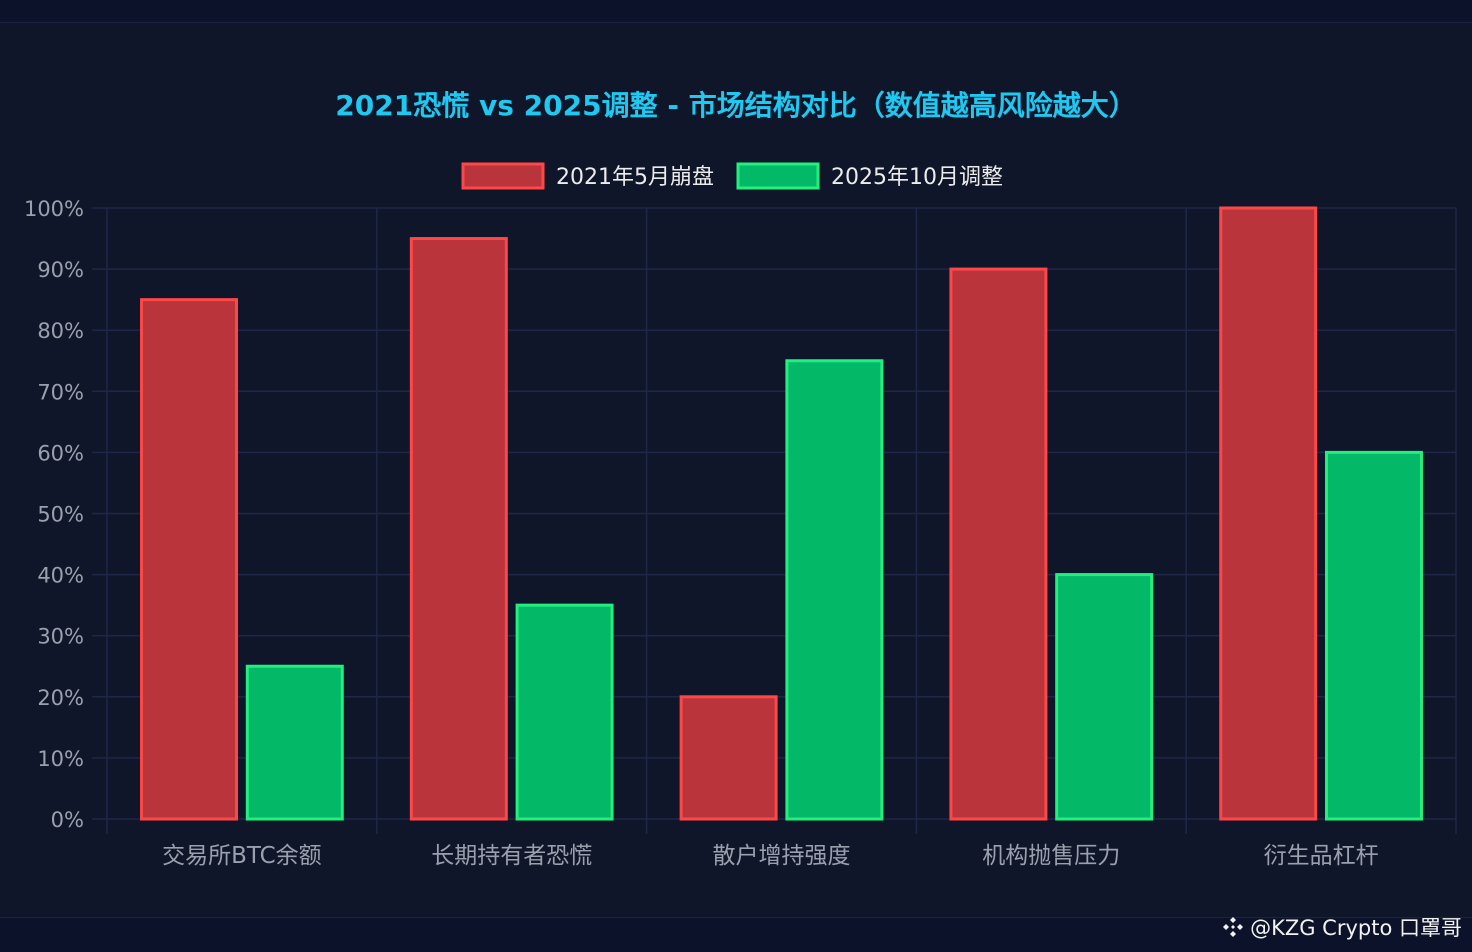  I want to click on y-tick-label: 20%, so click(60, 698).